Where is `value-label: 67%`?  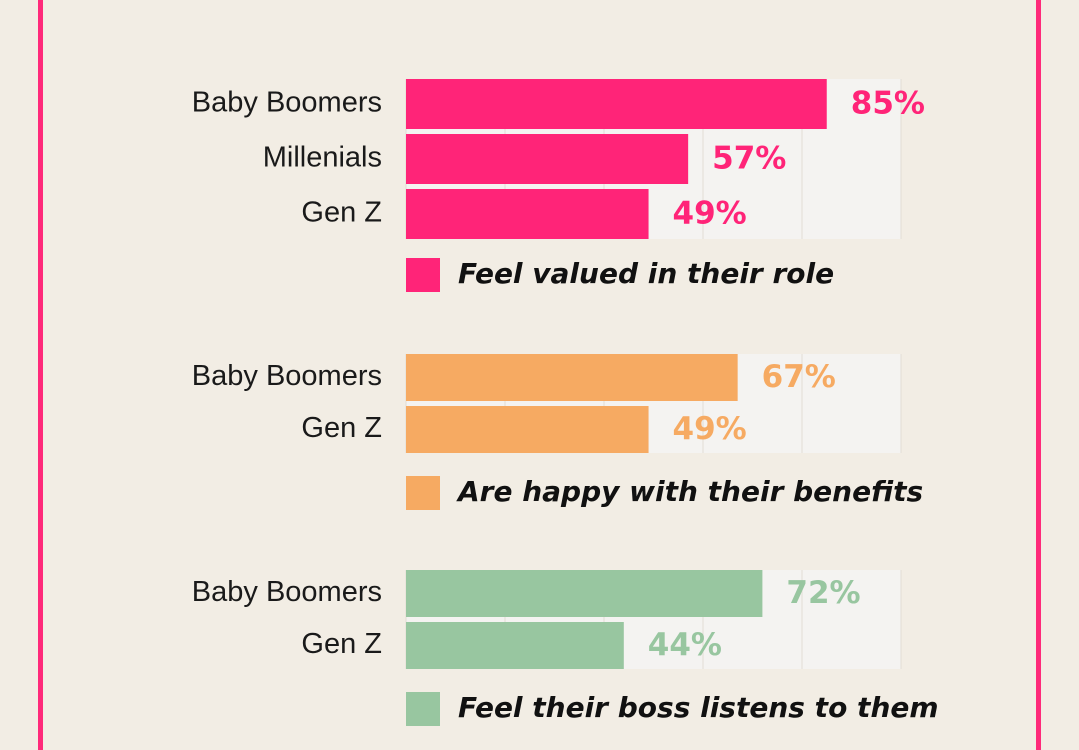
value-label: 67% is located at coordinates (799, 377).